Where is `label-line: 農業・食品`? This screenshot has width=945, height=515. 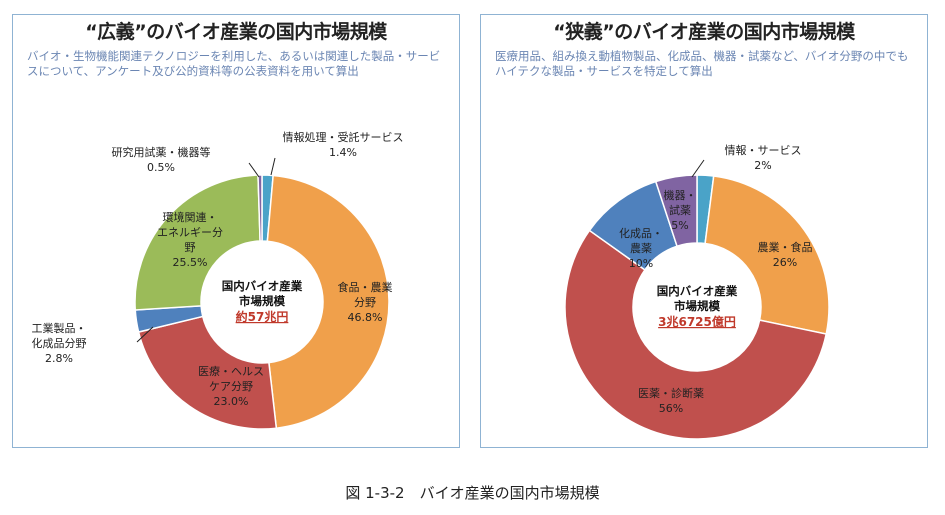
label-line: 農業・食品 is located at coordinates (785, 247).